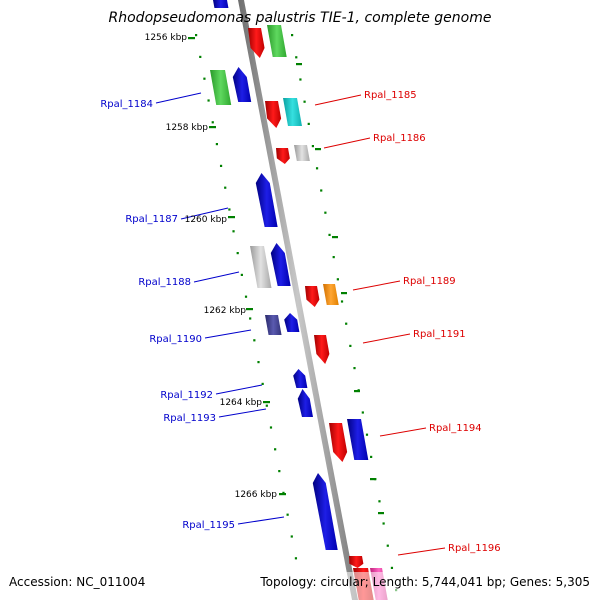  What do you see at coordinates (186, 395) in the screenshot?
I see `gene-label-rpal-1192: Rpal_1192` at bounding box center [186, 395].